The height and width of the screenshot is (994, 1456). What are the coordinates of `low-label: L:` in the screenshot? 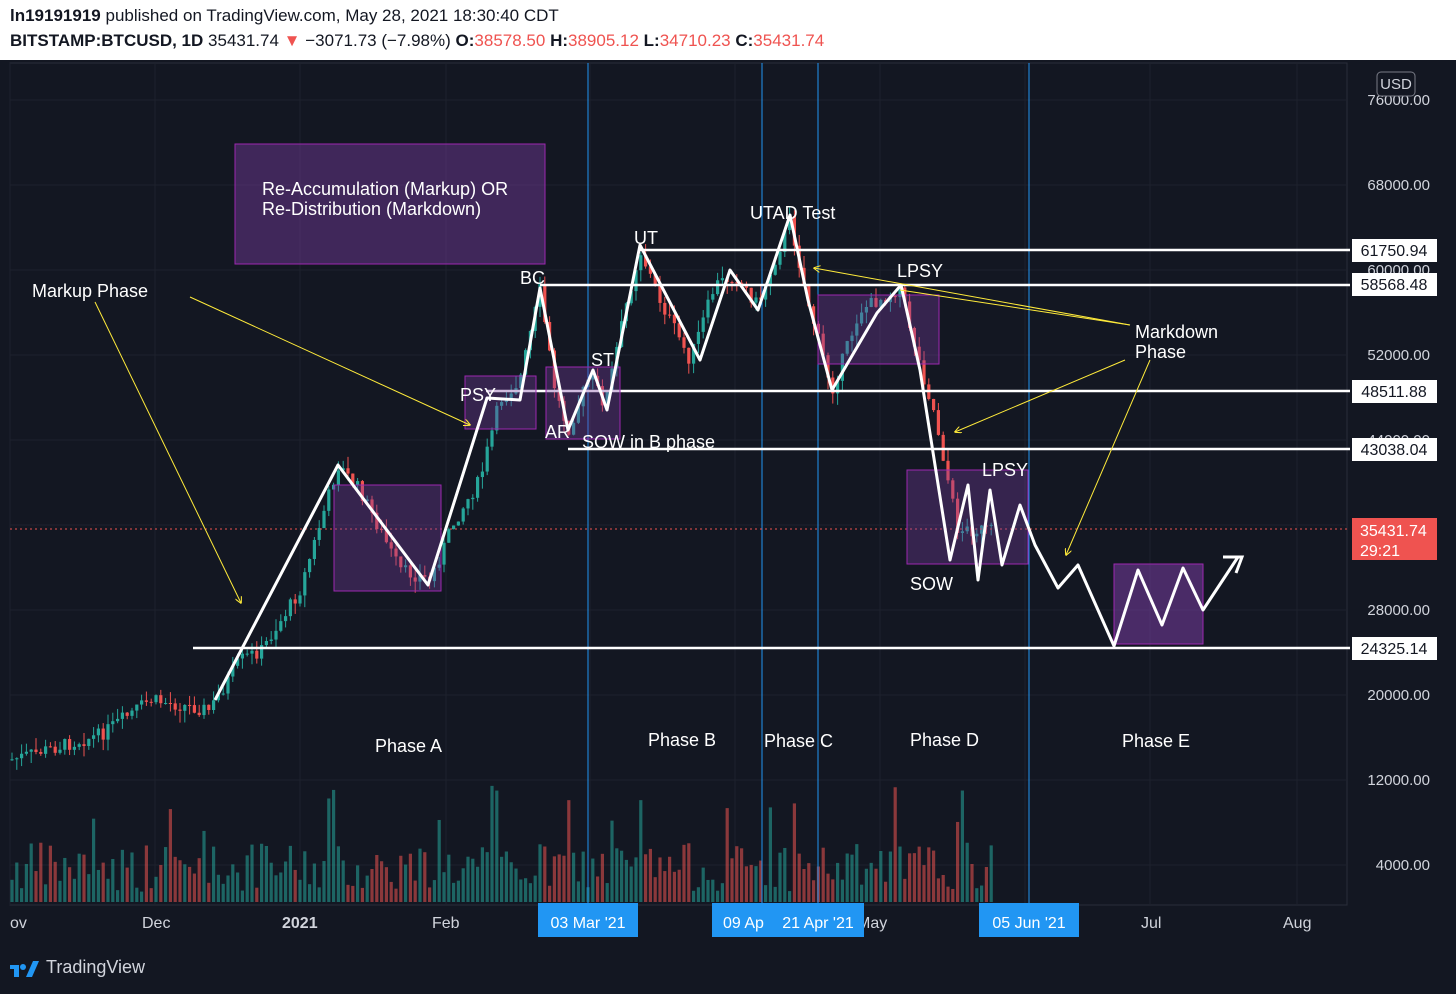 It's located at (651, 40).